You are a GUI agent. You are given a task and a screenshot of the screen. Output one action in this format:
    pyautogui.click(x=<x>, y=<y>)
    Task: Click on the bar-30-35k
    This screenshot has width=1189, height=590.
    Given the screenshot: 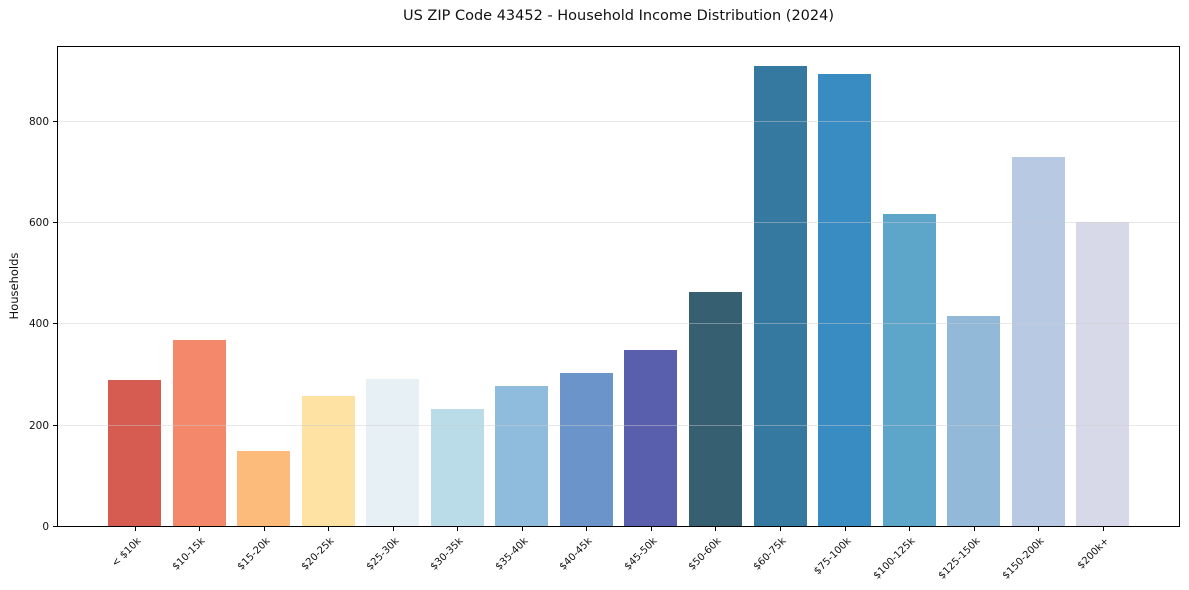 What is the action you would take?
    pyautogui.click(x=457, y=467)
    